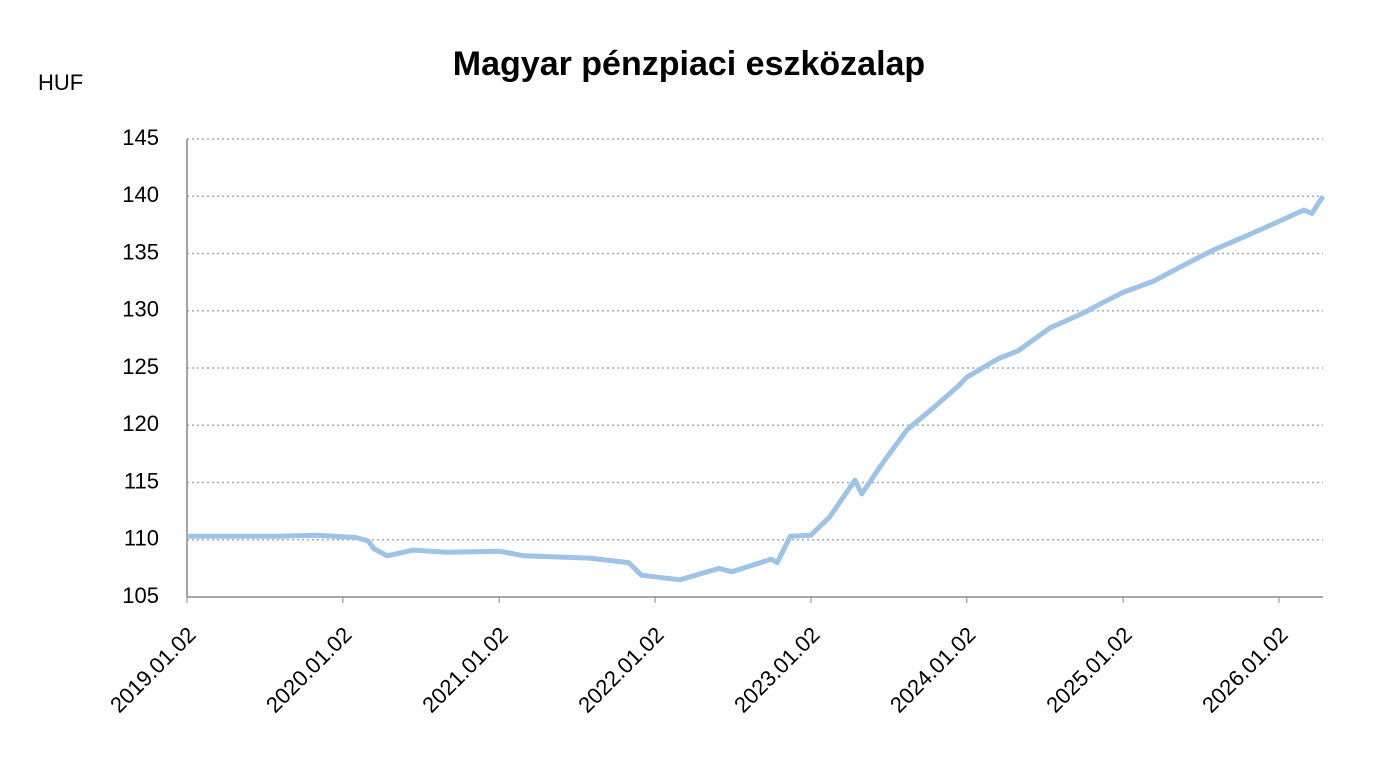 The height and width of the screenshot is (779, 1379). Describe the element at coordinates (140, 137) in the screenshot. I see `y-tick-label: 145` at that location.